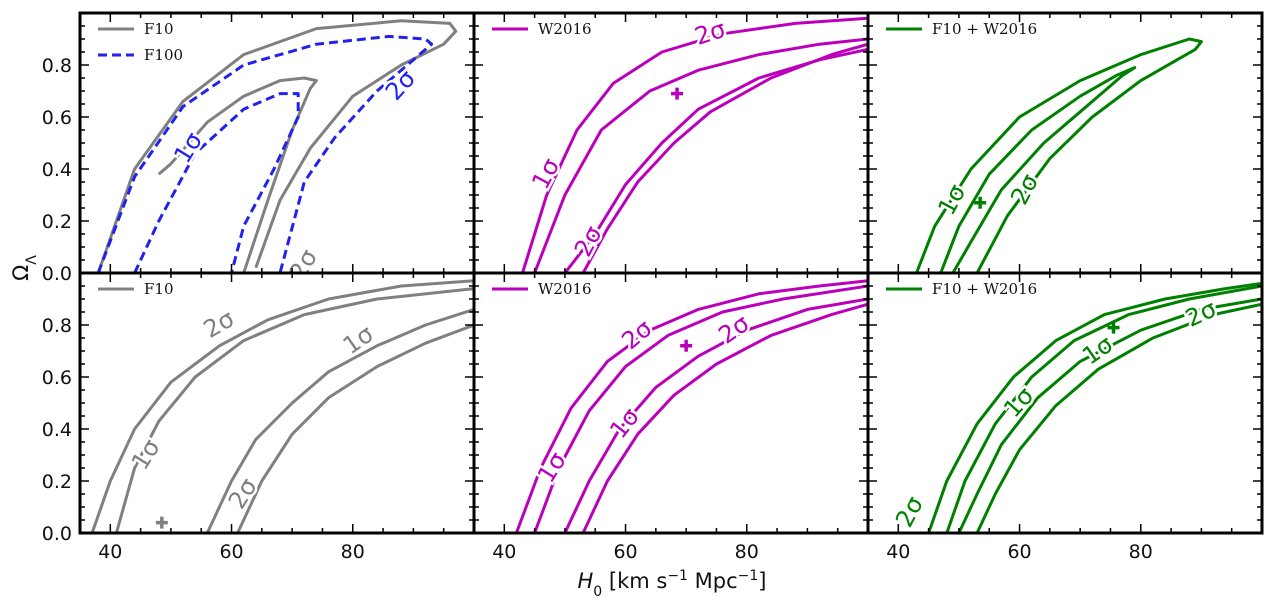  I want to click on y-label-symbol: Ω, so click(21, 273).